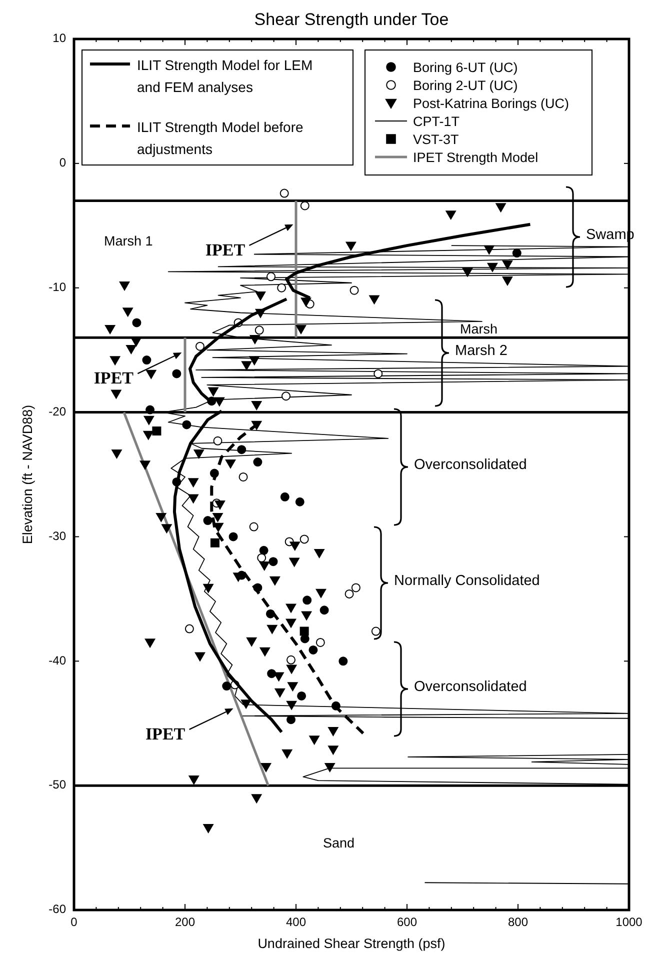 This screenshot has height=963, width=663. I want to click on y-tick-label: -20, so click(57, 411).